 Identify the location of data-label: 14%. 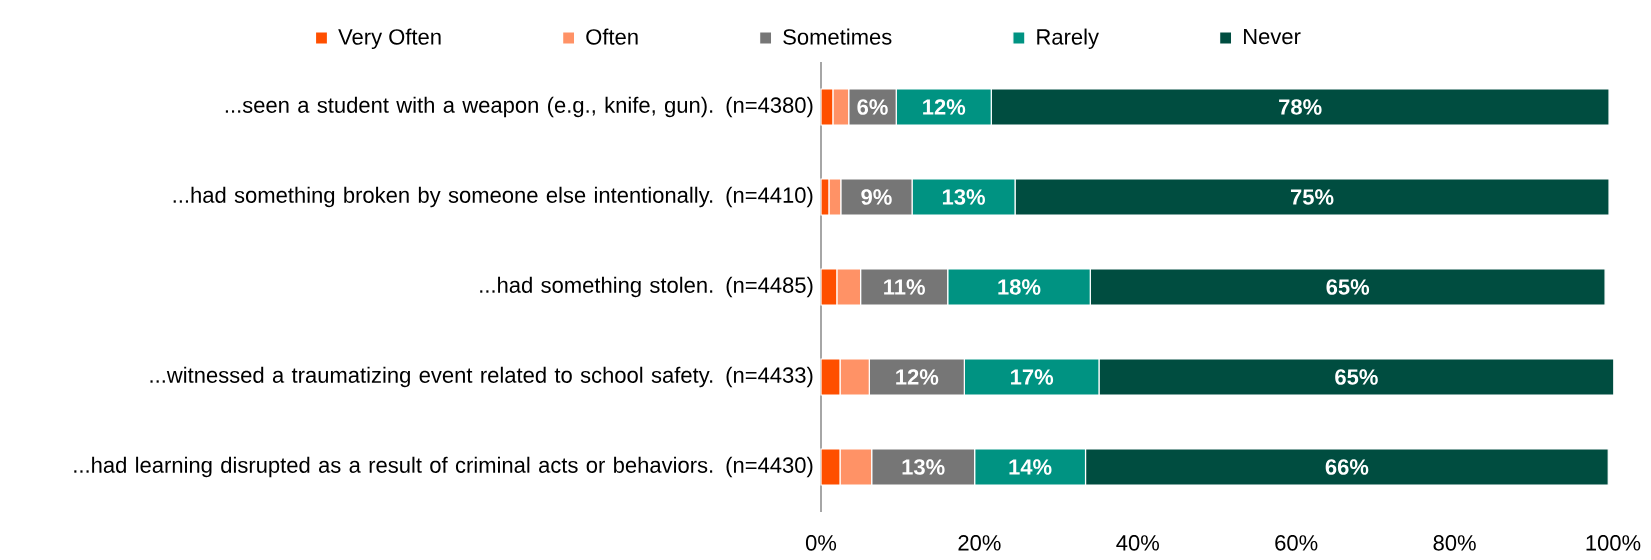
(1030, 467).